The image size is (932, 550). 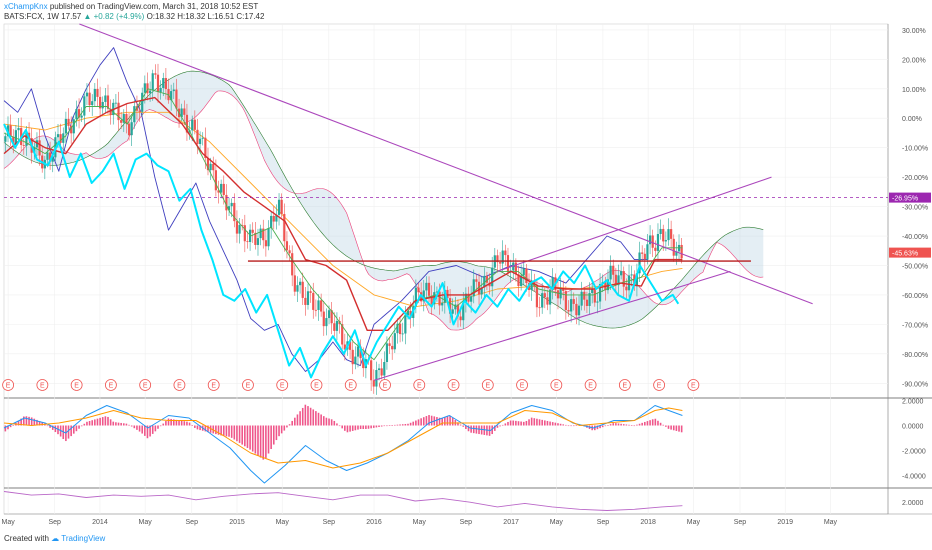 What do you see at coordinates (26, 6) in the screenshot?
I see `author-name: xChampKnx` at bounding box center [26, 6].